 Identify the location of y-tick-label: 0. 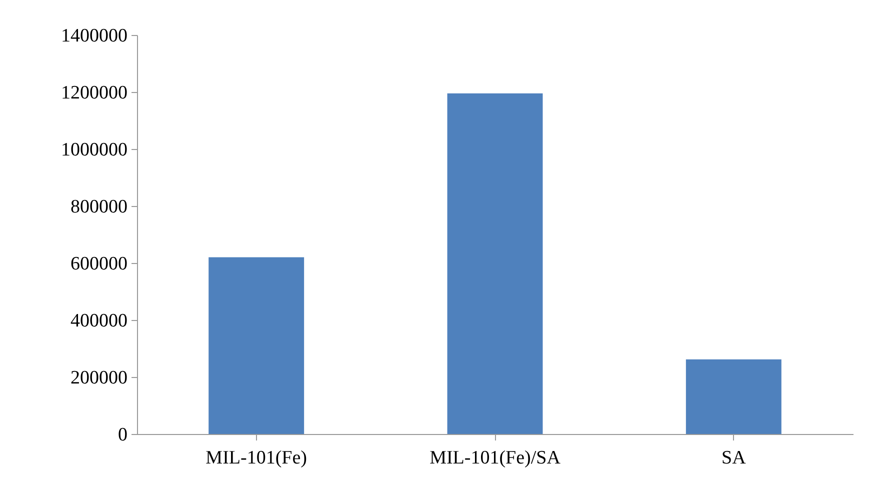
(123, 435).